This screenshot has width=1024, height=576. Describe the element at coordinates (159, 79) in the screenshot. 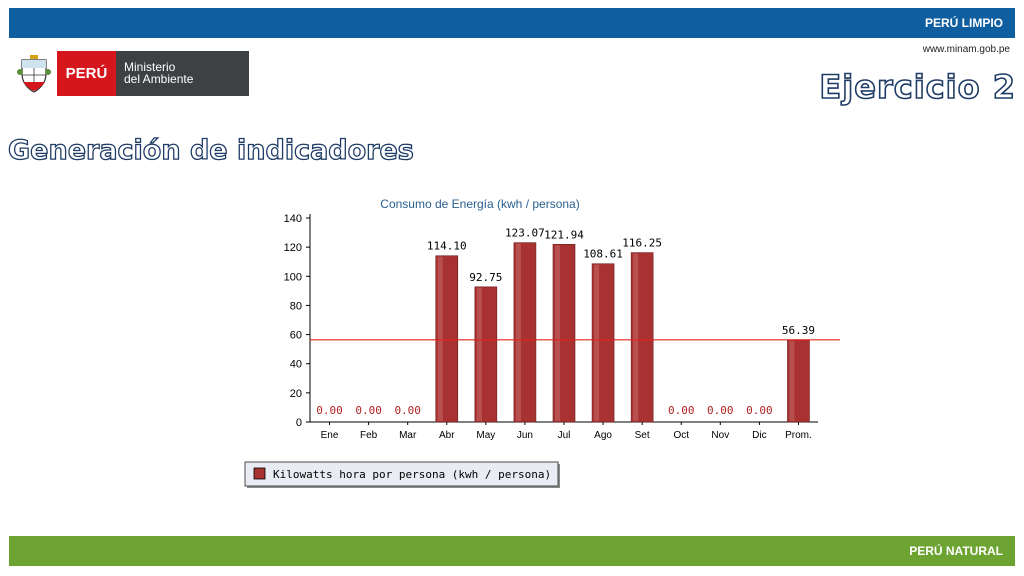

I see `logo-ministry-line2: del Ambiente` at that location.